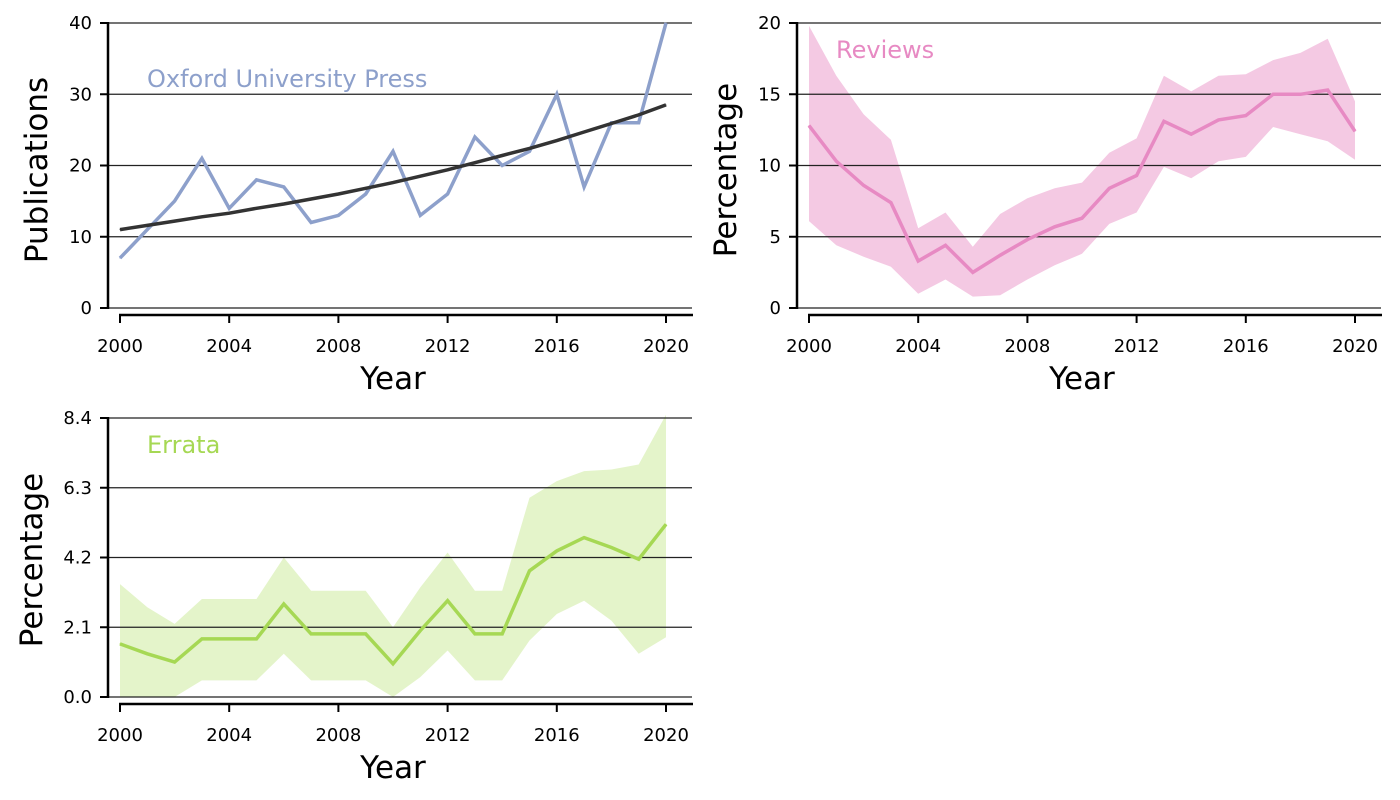  Describe the element at coordinates (80, 94) in the screenshot. I see `y-tick-label: 30` at that location.